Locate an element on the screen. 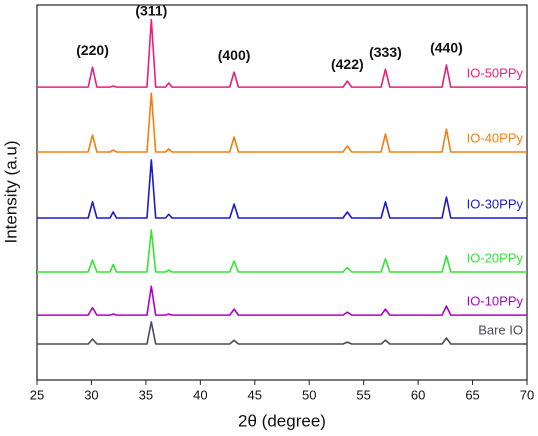  legend-label: IO-10PPy is located at coordinates (495, 301).